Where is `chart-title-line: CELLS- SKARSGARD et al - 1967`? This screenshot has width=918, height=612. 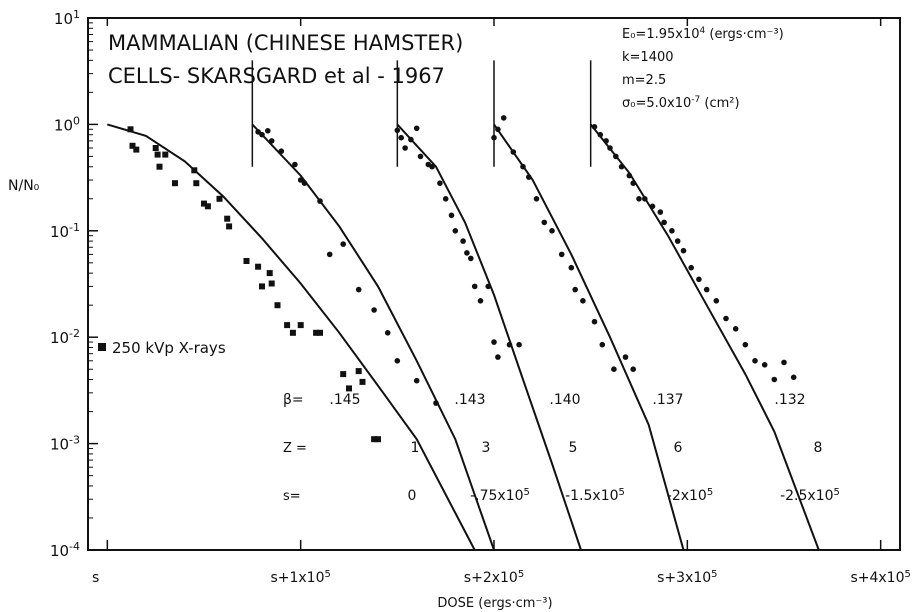 chart-title-line: CELLS- SKARSGARD et al - 1967 is located at coordinates (276, 76).